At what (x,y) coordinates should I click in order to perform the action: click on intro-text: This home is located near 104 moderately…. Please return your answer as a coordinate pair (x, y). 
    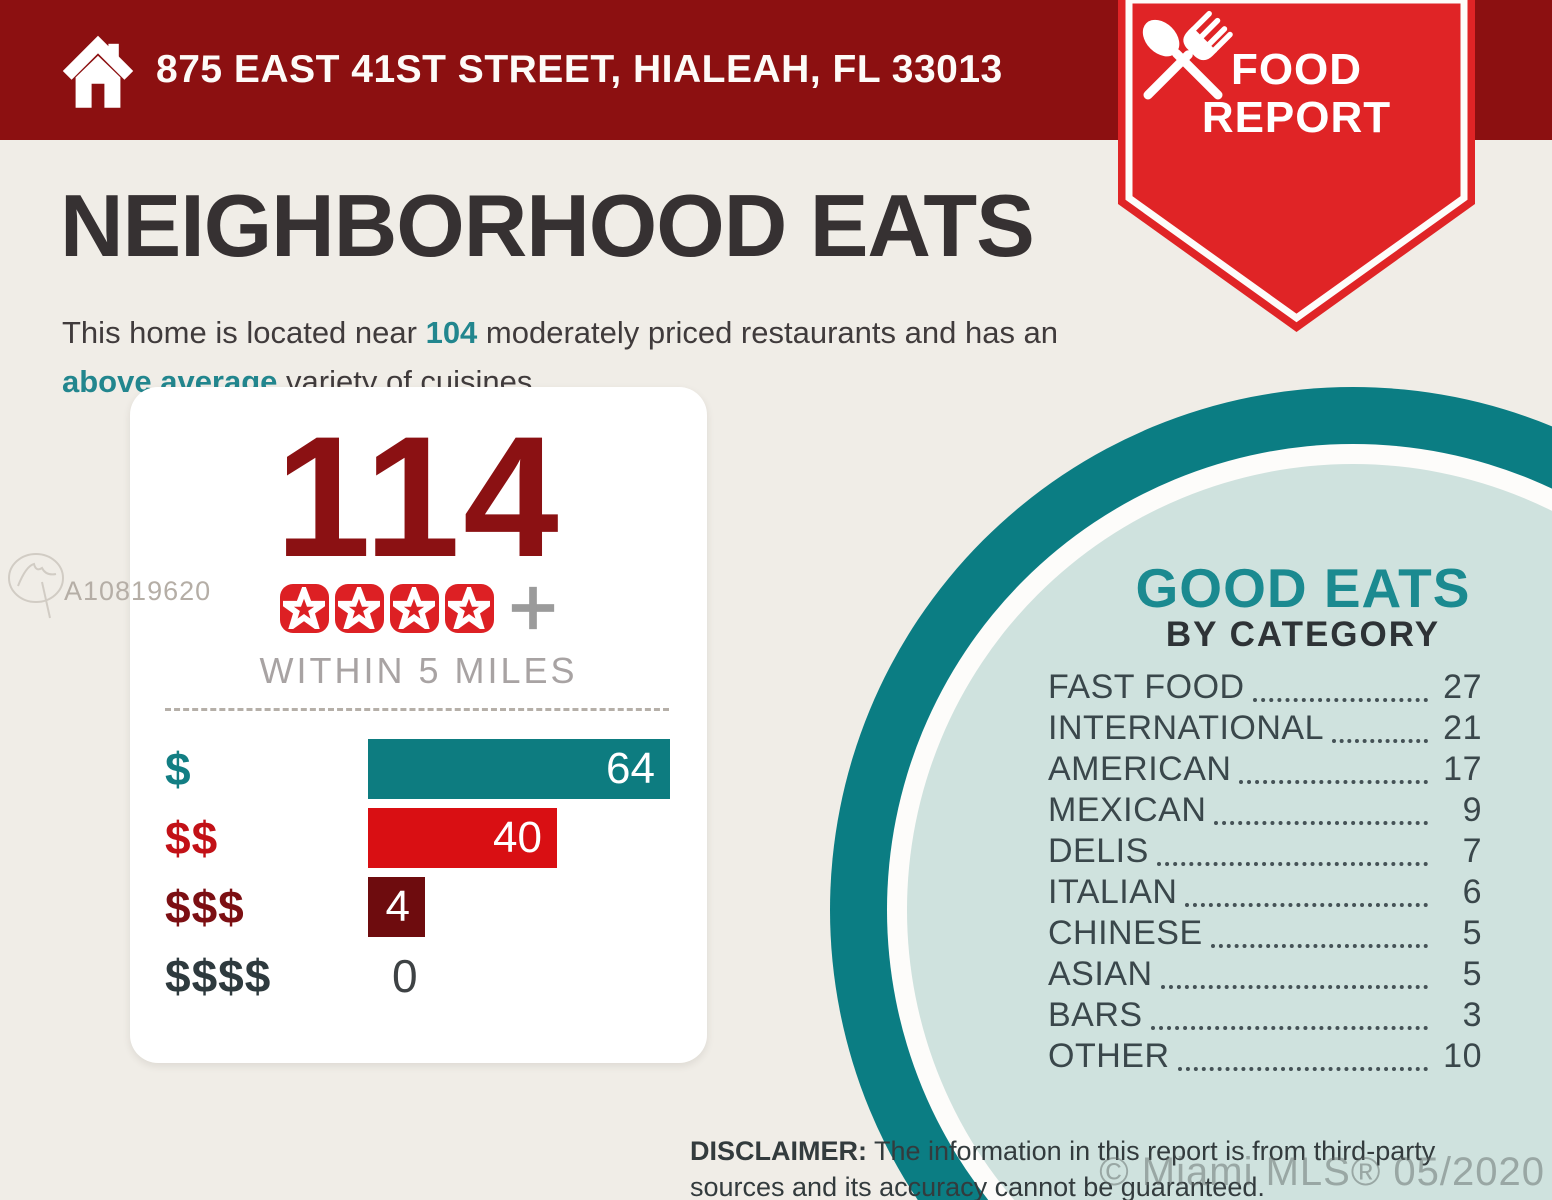
    Looking at the image, I should click on (560, 357).